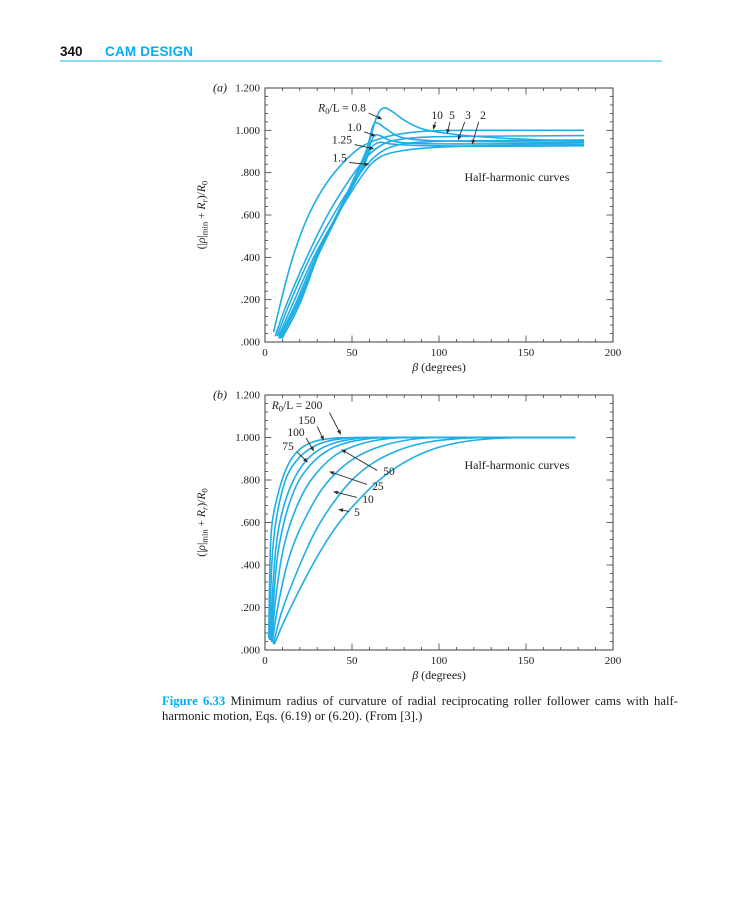 This screenshot has height=900, width=737. I want to click on svg-text: (a), so click(220, 88).